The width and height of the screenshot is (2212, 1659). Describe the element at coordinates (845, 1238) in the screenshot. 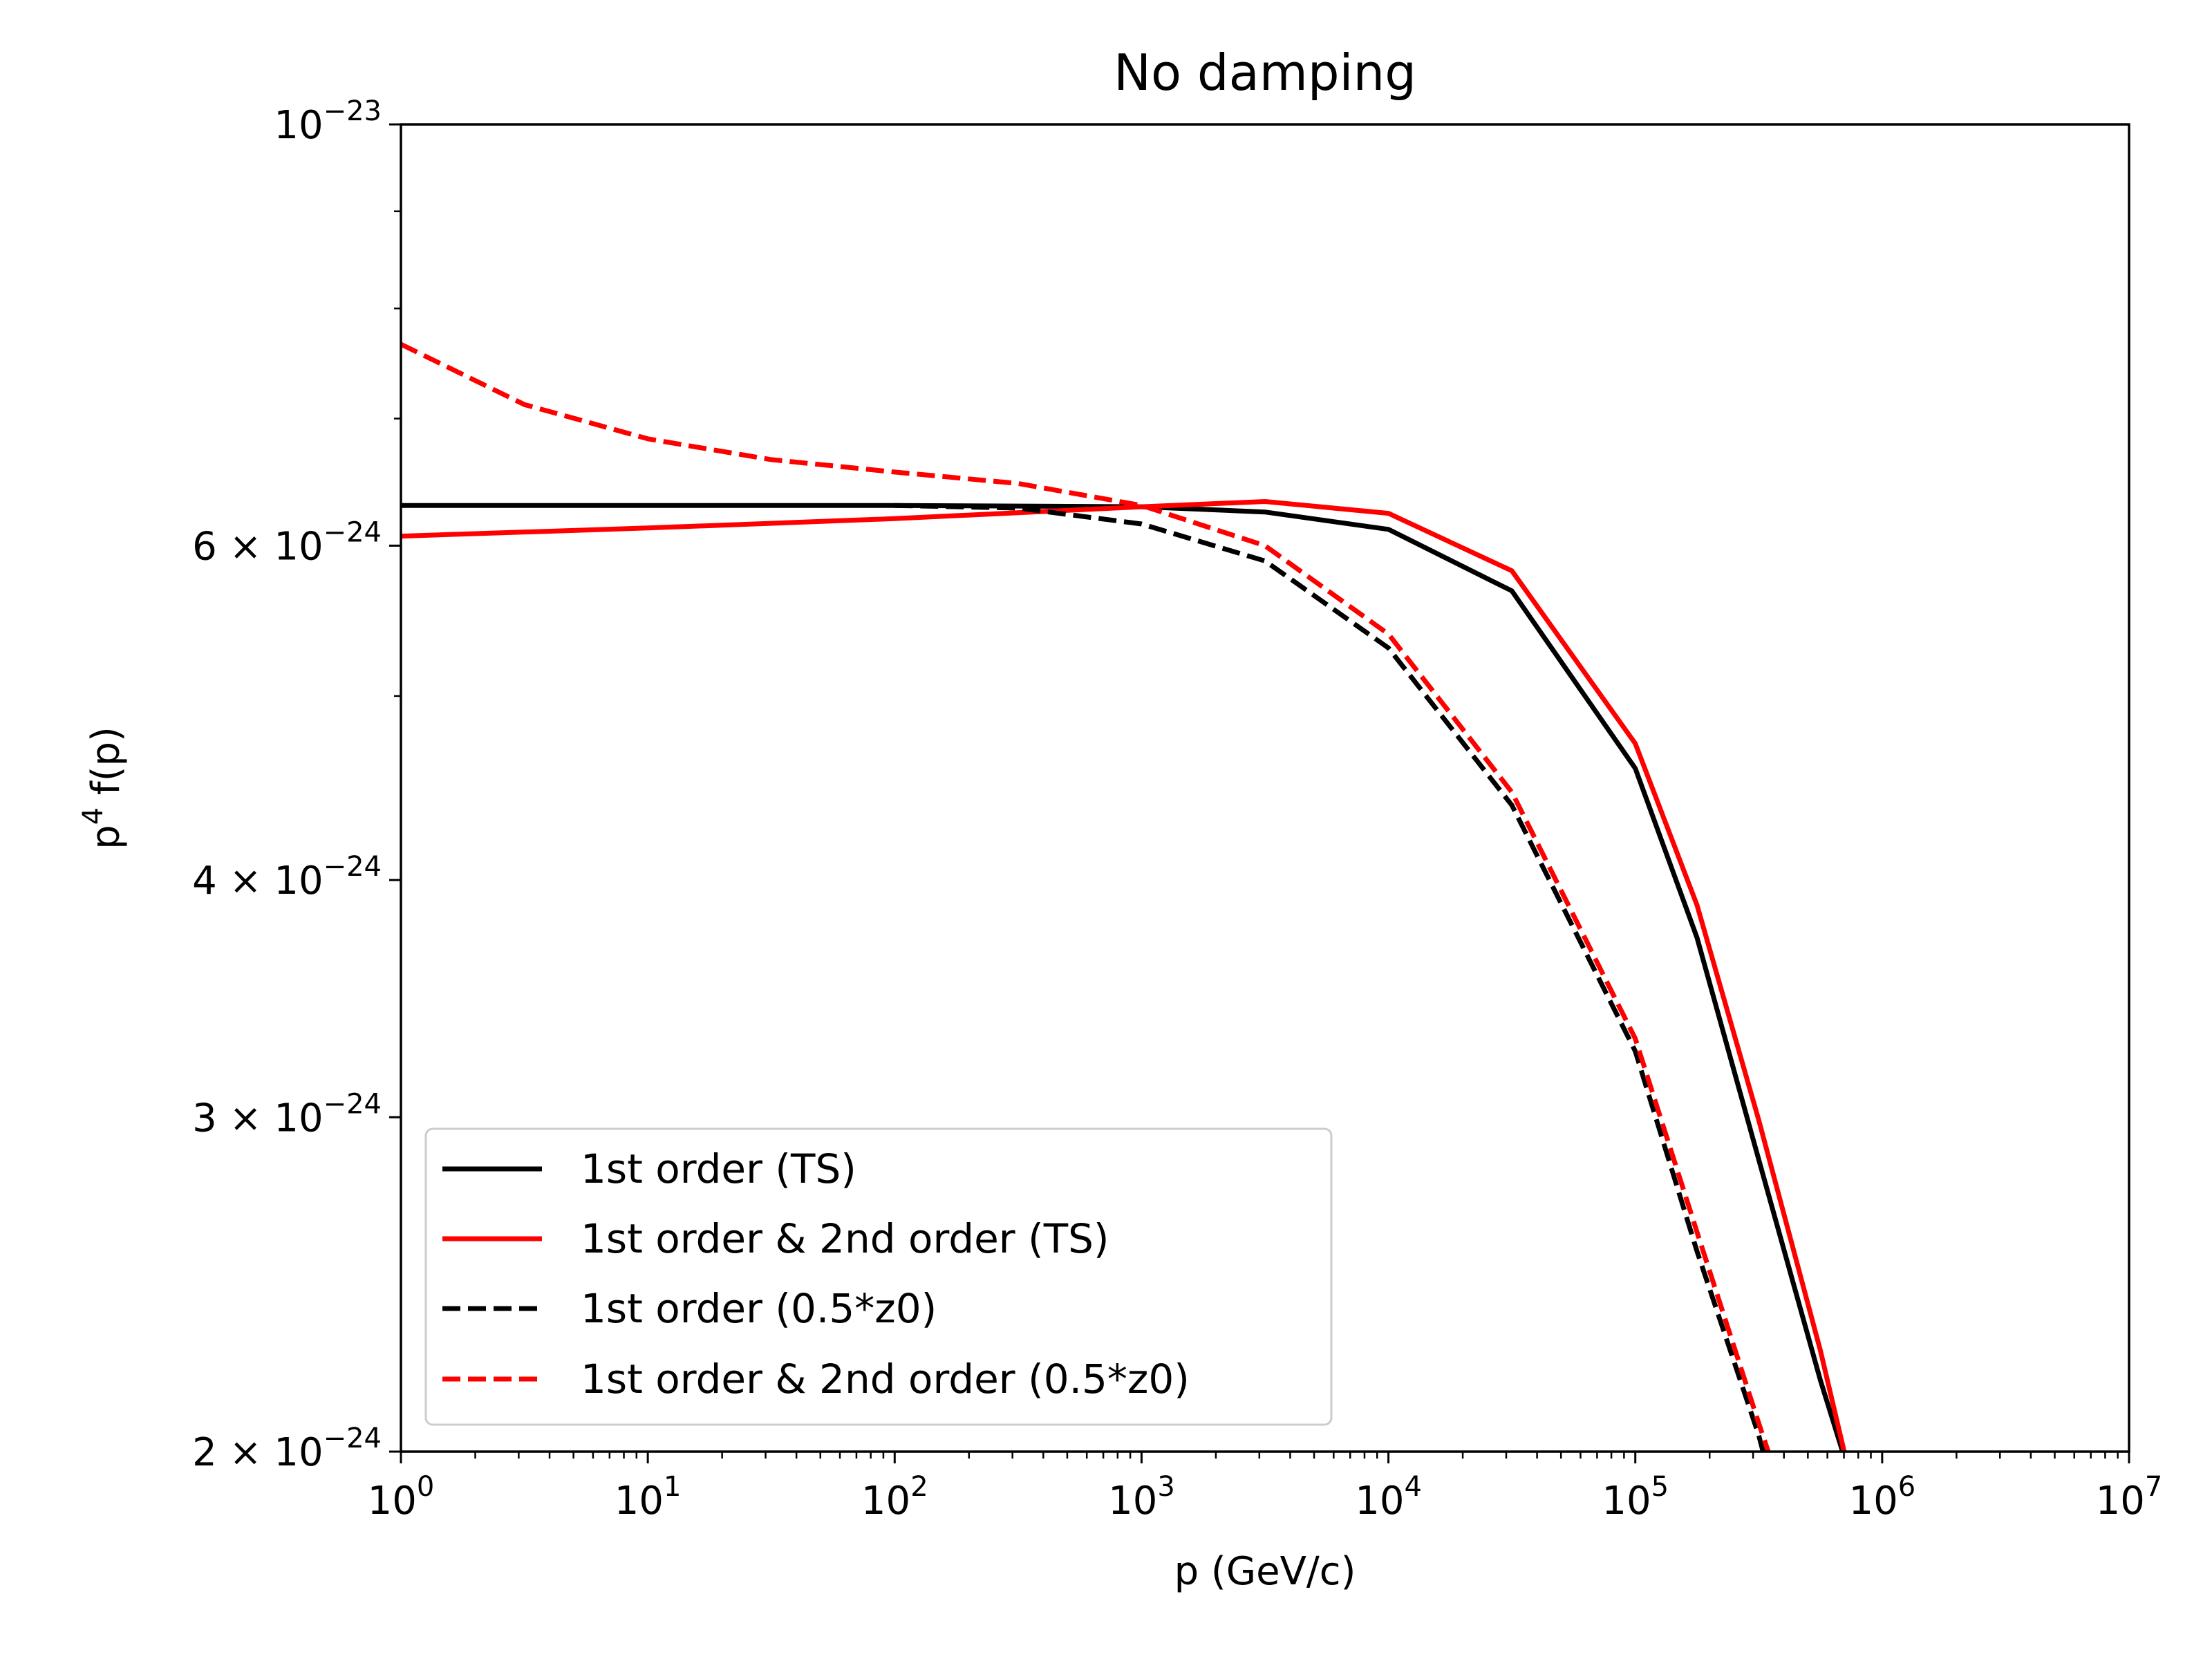

I see `legend-label-1st-2nd-order-ts: 1st order & 2nd order (TS)` at that location.